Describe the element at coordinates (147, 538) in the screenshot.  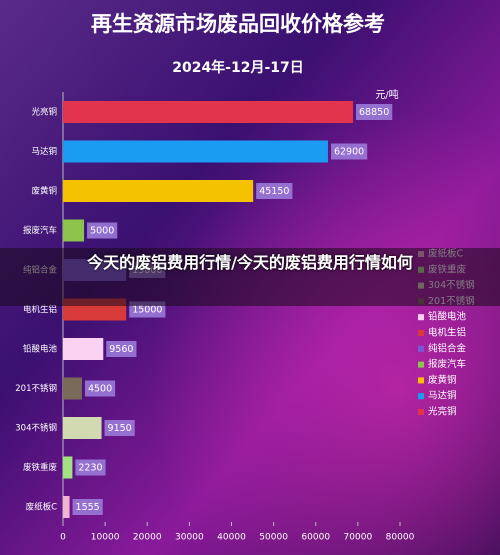
I see `x-tick-label: 20000` at that location.